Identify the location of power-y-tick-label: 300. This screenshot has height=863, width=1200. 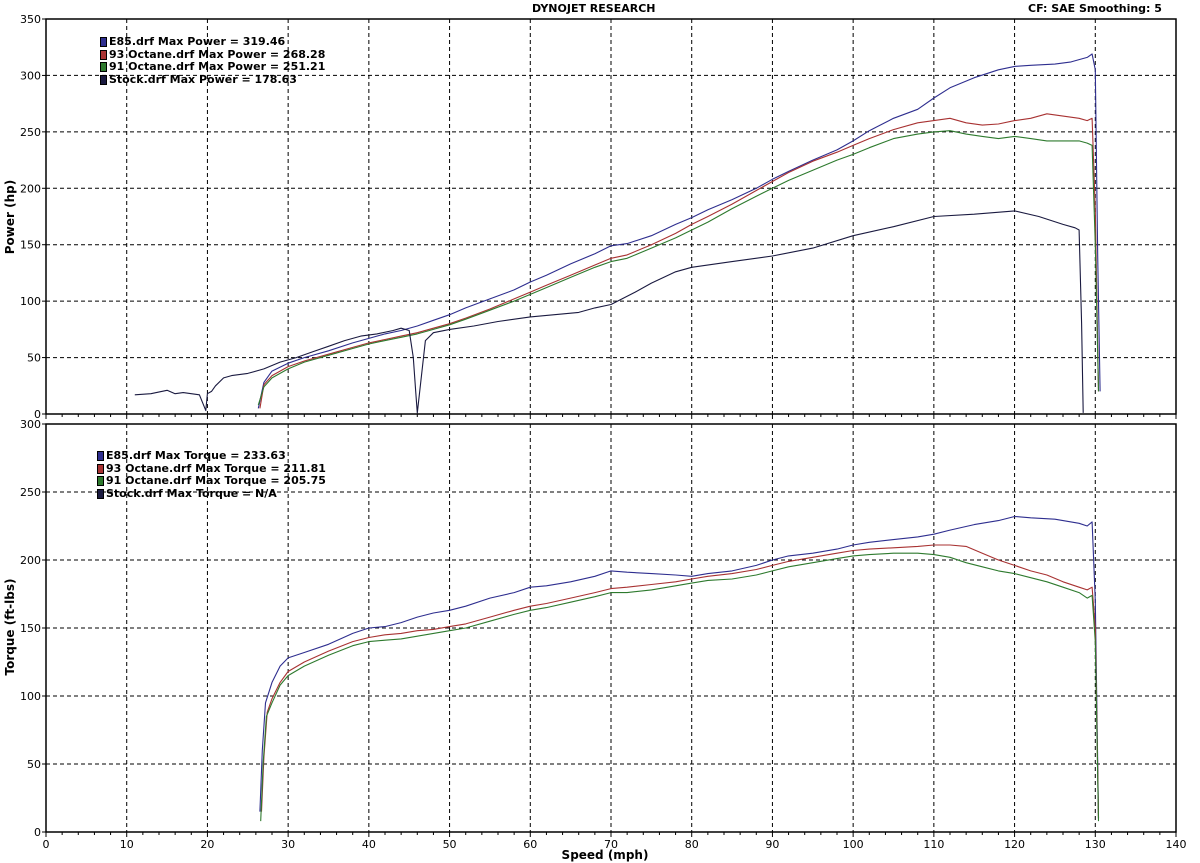
(30, 75).